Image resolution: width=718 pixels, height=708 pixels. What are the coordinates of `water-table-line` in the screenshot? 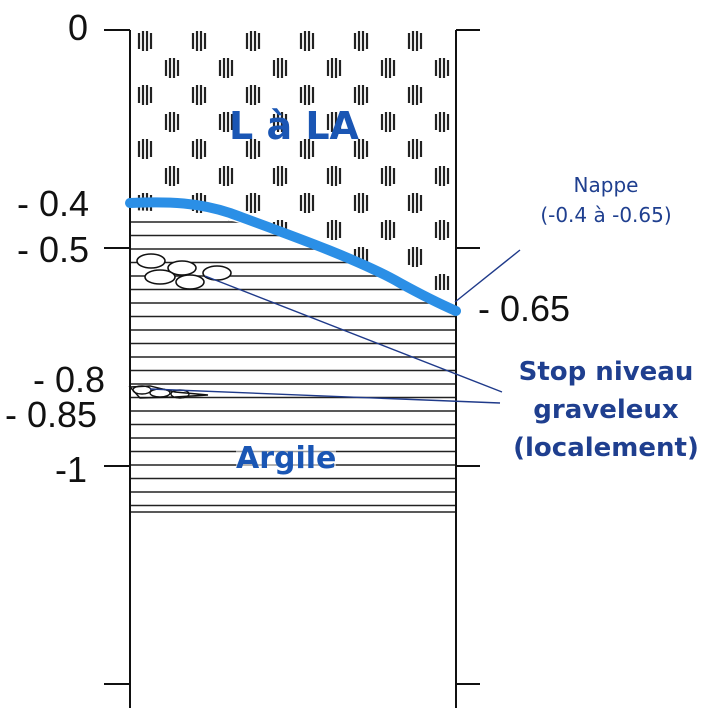 It's located at (293, 256).